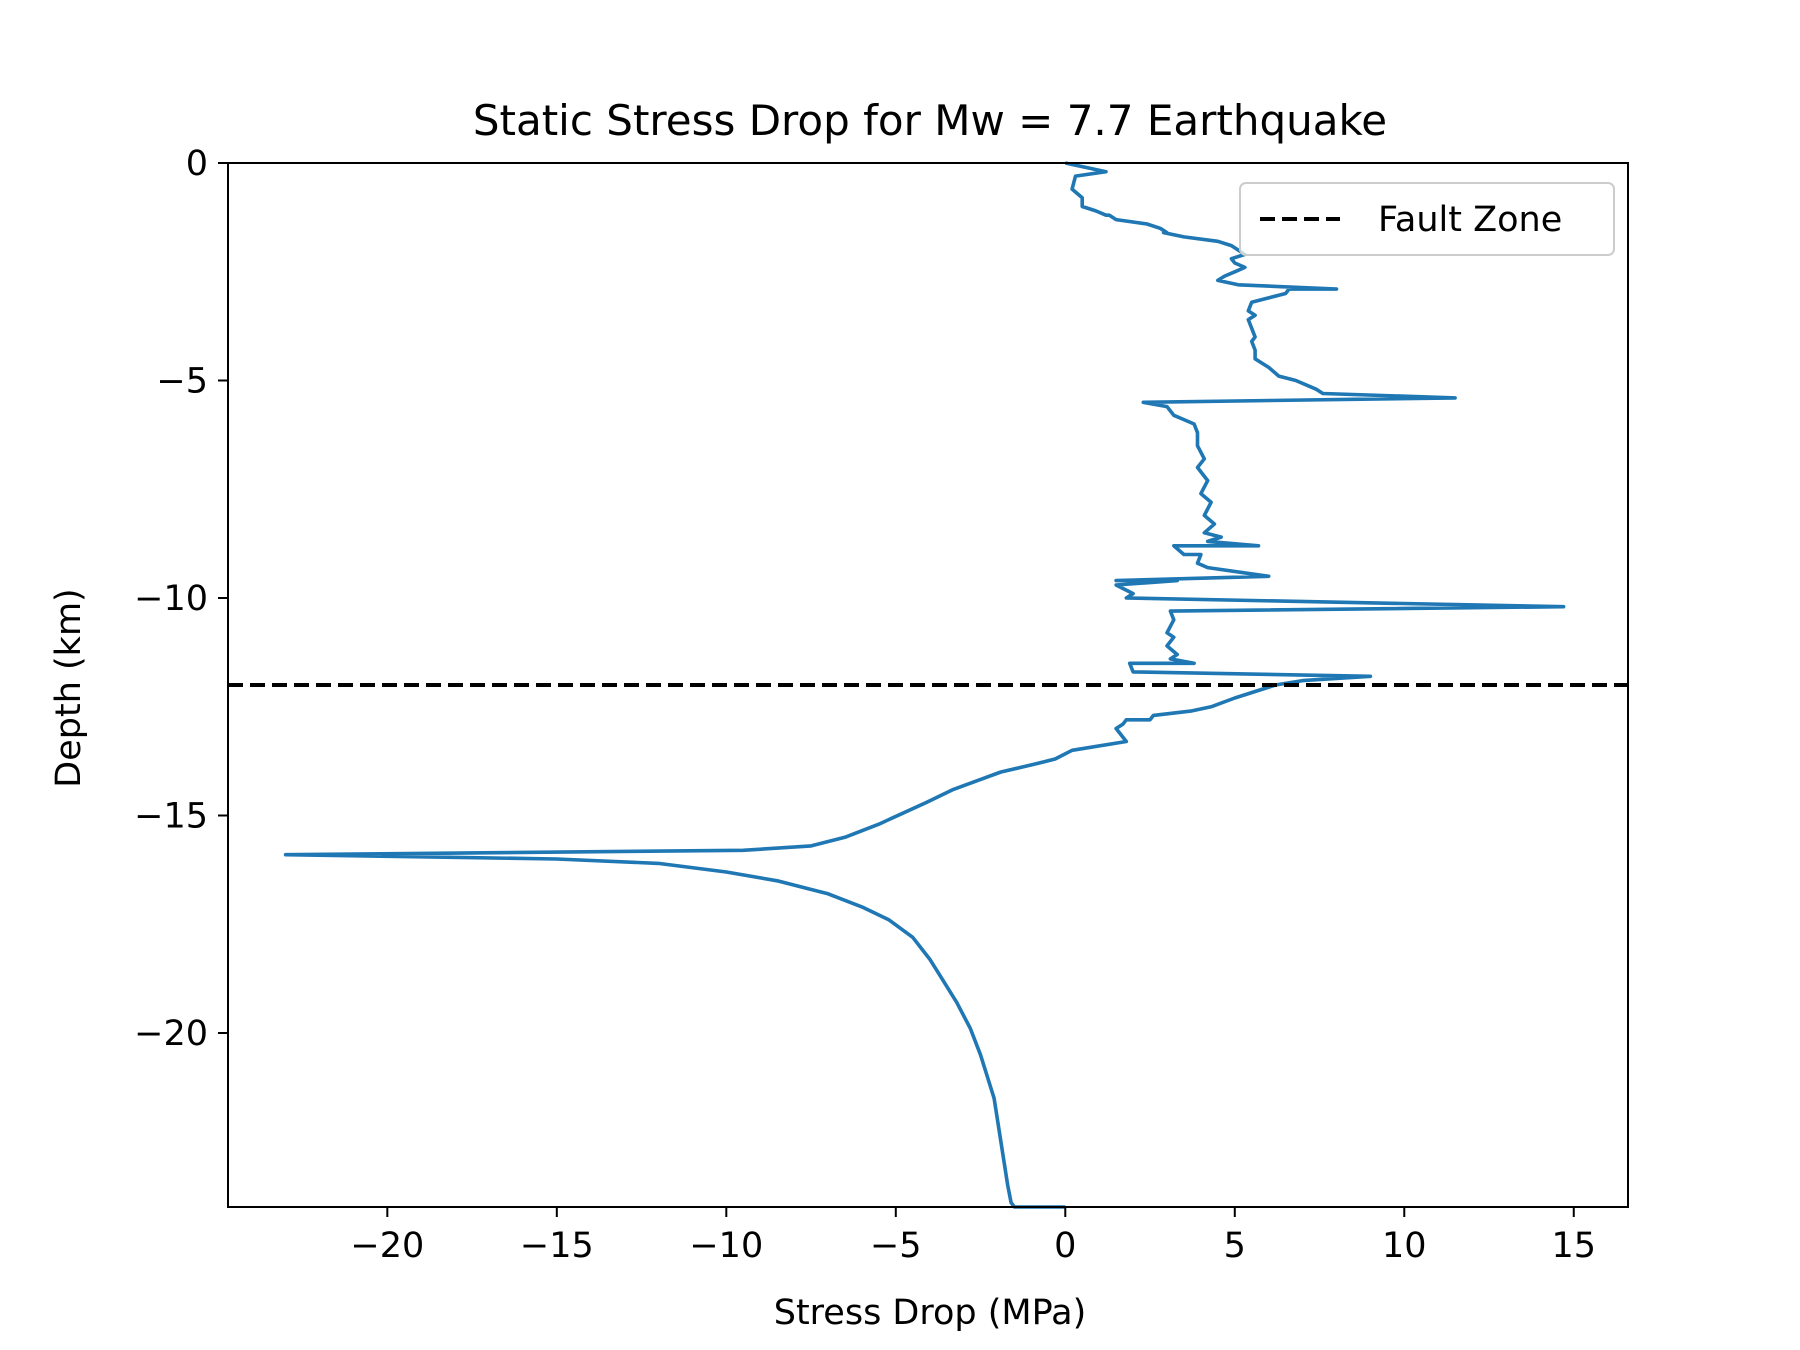 This screenshot has height=1350, width=1800. I want to click on x-tick-label: 15, so click(1573, 1246).